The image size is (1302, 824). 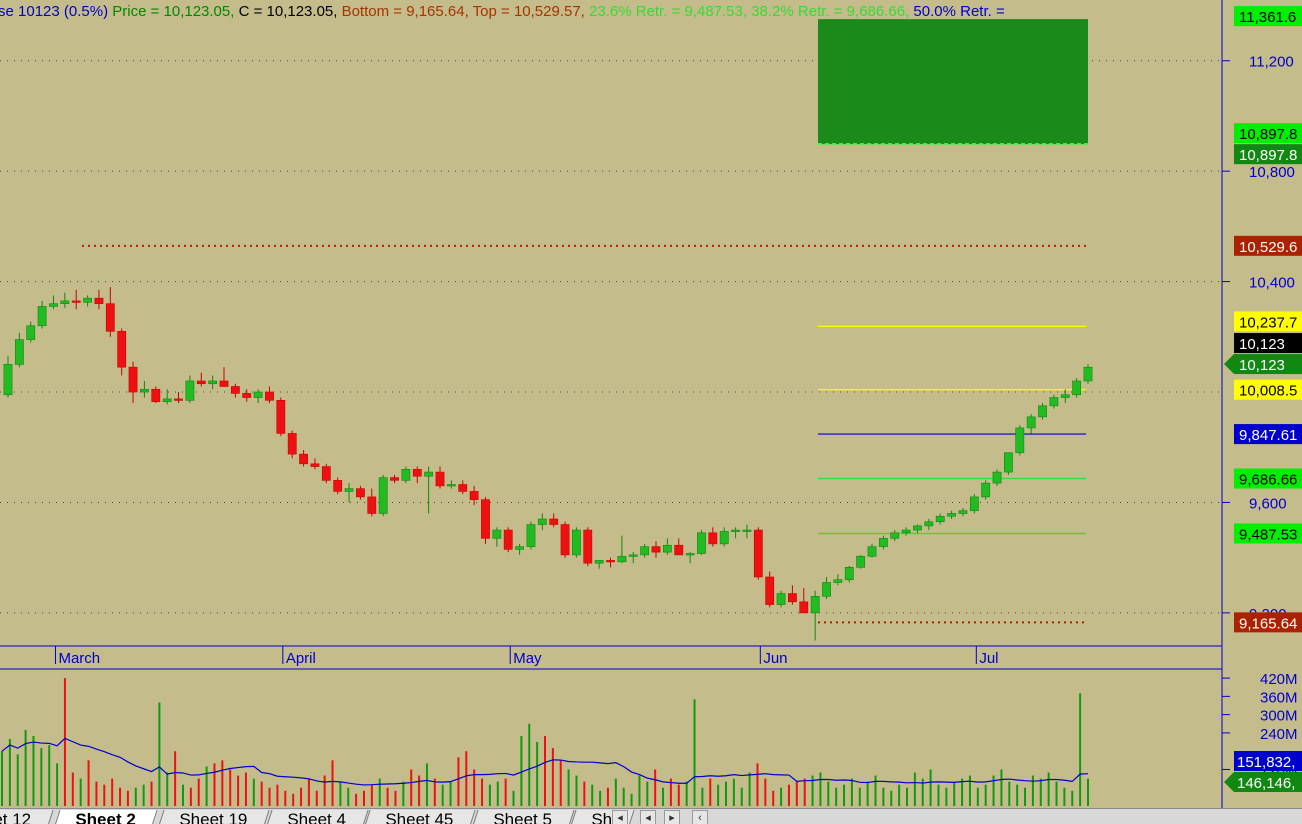 What do you see at coordinates (988, 658) in the screenshot?
I see `month-label: Jul` at bounding box center [988, 658].